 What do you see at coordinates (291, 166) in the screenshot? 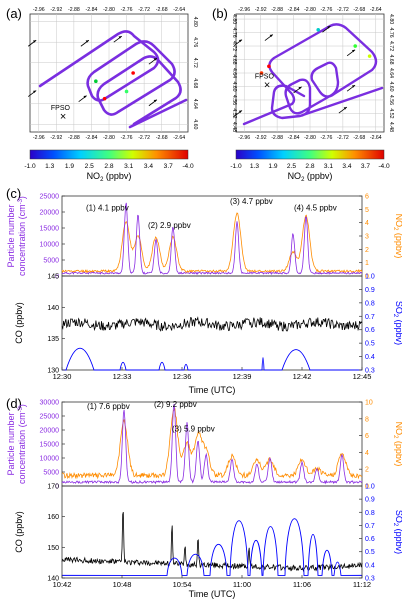
I see `colorbar-tick-label: 2.5` at bounding box center [291, 166].